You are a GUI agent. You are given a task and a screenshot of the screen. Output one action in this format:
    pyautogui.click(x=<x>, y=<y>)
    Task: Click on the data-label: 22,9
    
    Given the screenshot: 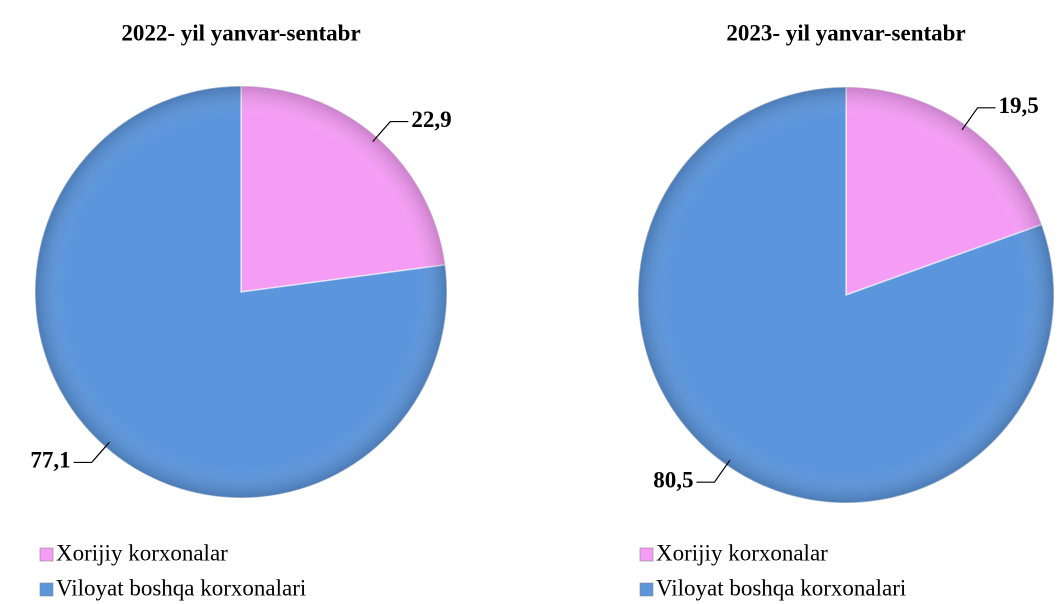 What is the action you would take?
    pyautogui.click(x=431, y=119)
    